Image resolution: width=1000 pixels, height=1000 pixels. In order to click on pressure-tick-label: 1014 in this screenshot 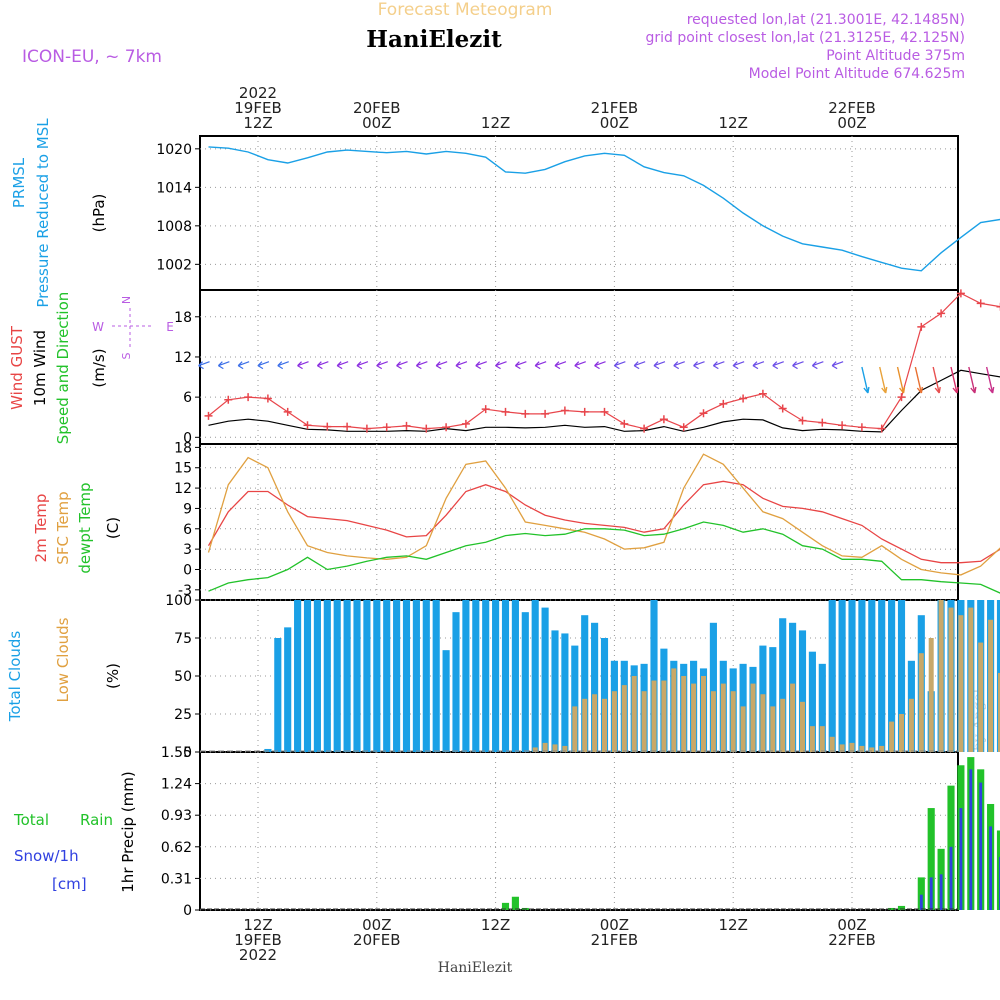, I will do `click(174, 188)`.